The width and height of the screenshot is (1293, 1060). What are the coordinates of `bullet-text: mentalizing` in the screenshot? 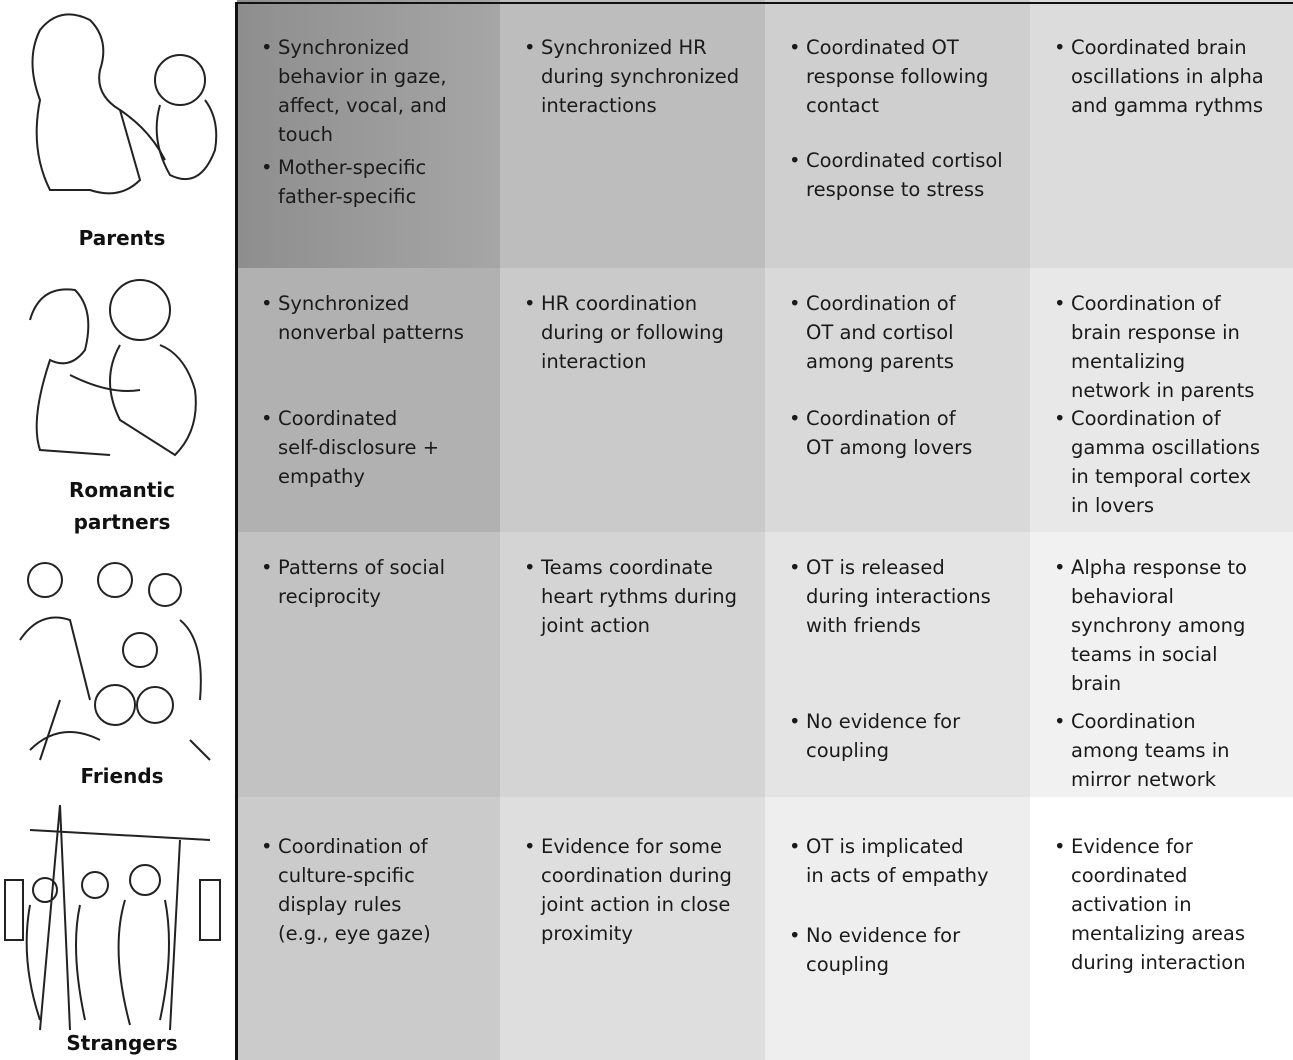 It's located at (1128, 361).